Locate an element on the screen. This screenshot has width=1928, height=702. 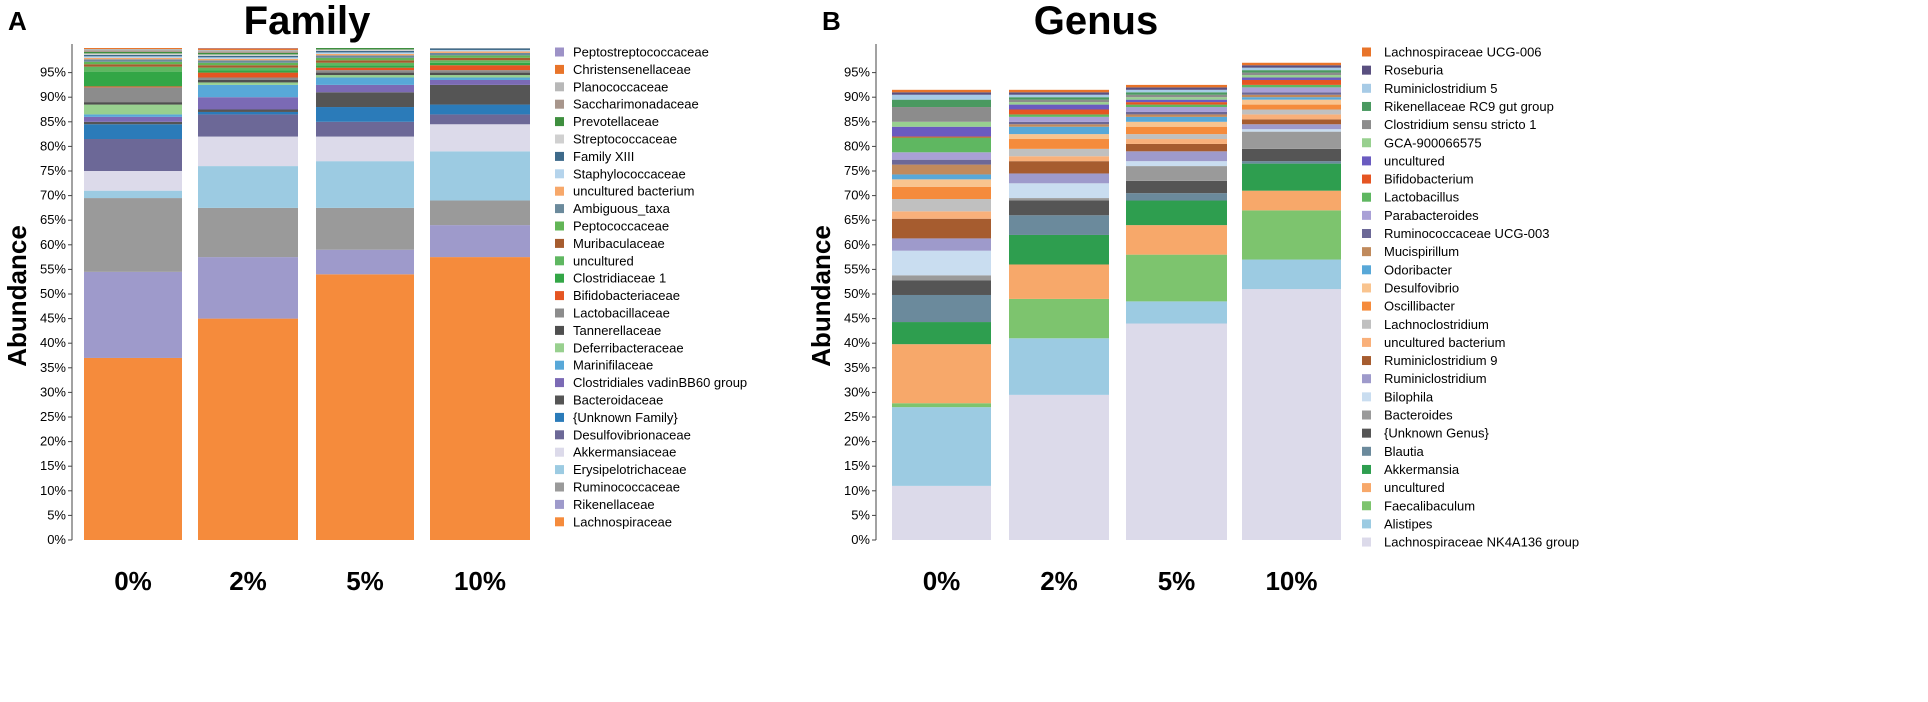
bar-segment-5%-14 is located at coordinates (1176, 124).